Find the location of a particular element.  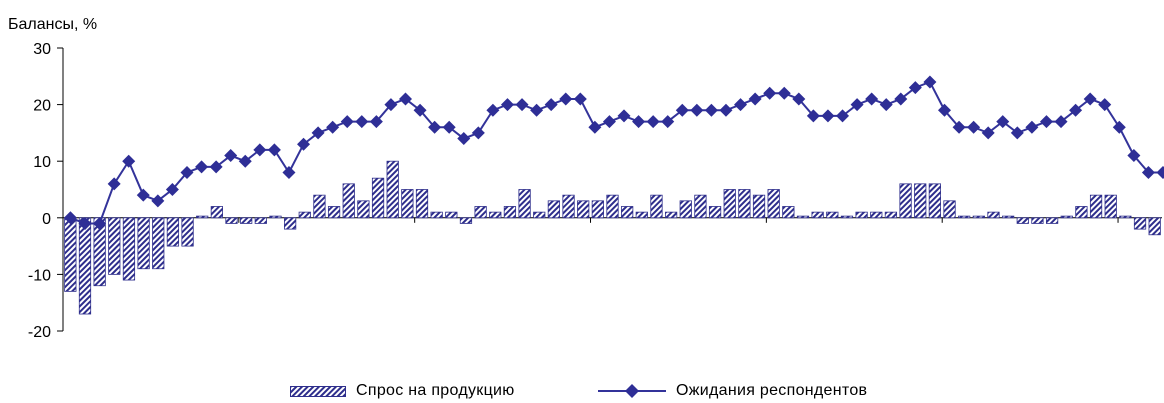

legend-swatch-line-icon is located at coordinates (632, 391).